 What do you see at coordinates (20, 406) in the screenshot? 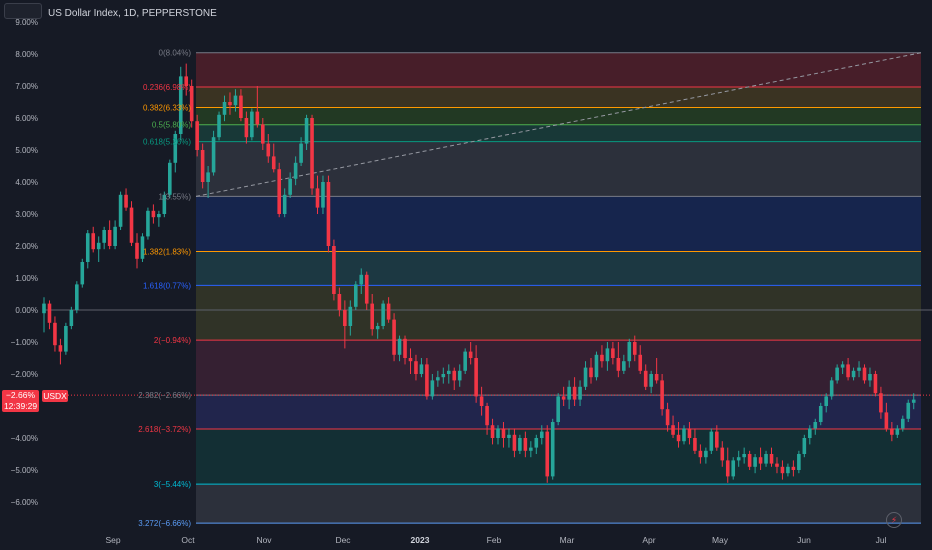
I see `countdown-timer: 12:39:29` at bounding box center [20, 406].